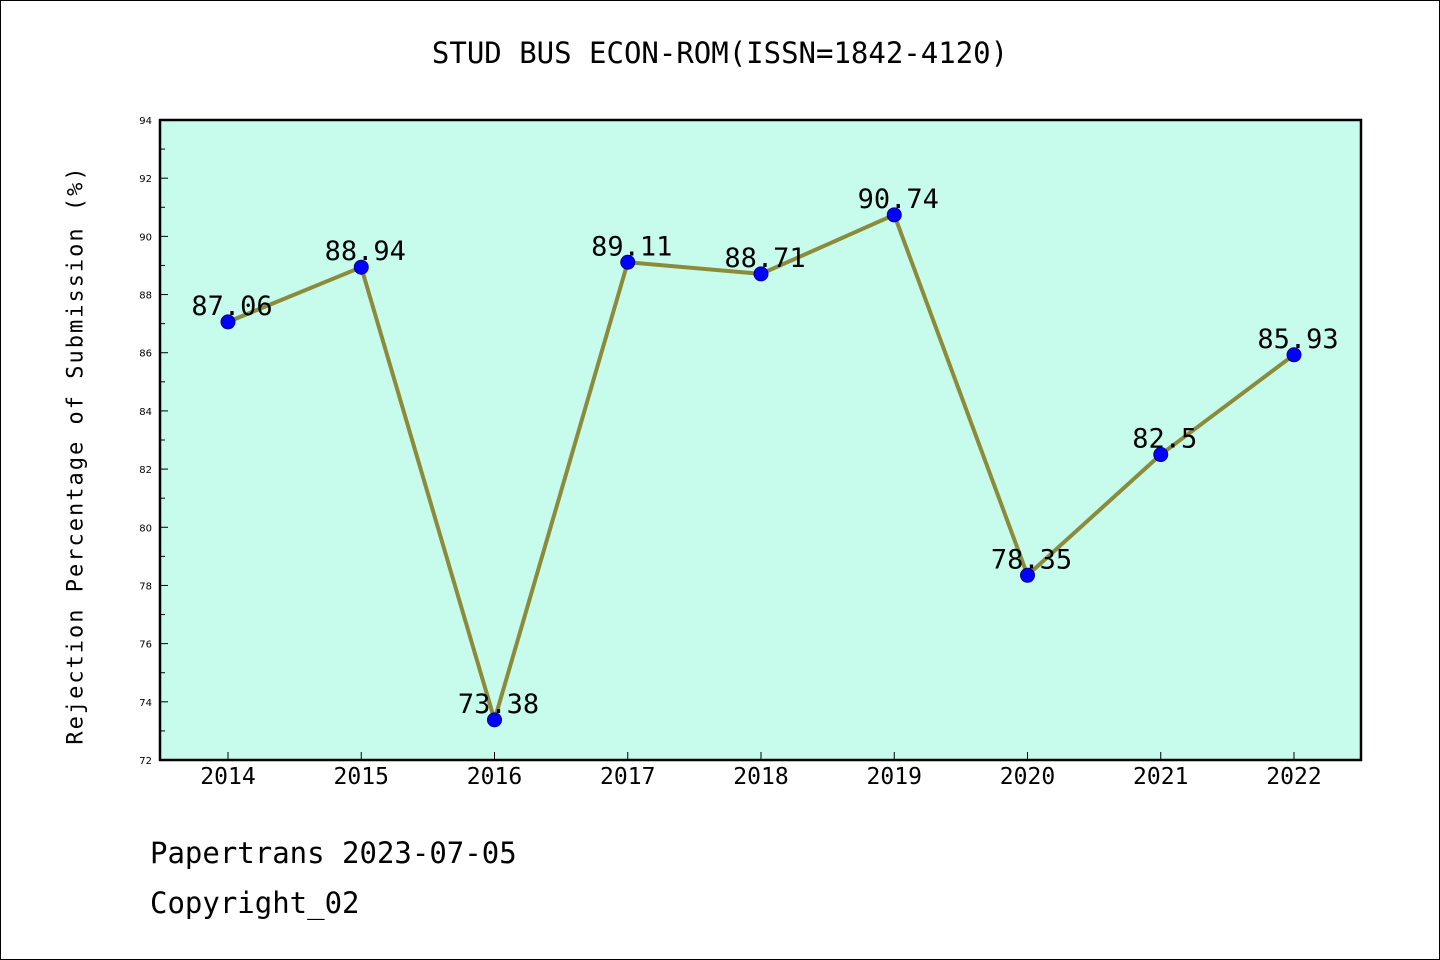  Describe the element at coordinates (1027, 777) in the screenshot. I see `x-tick-label: 2020` at that location.